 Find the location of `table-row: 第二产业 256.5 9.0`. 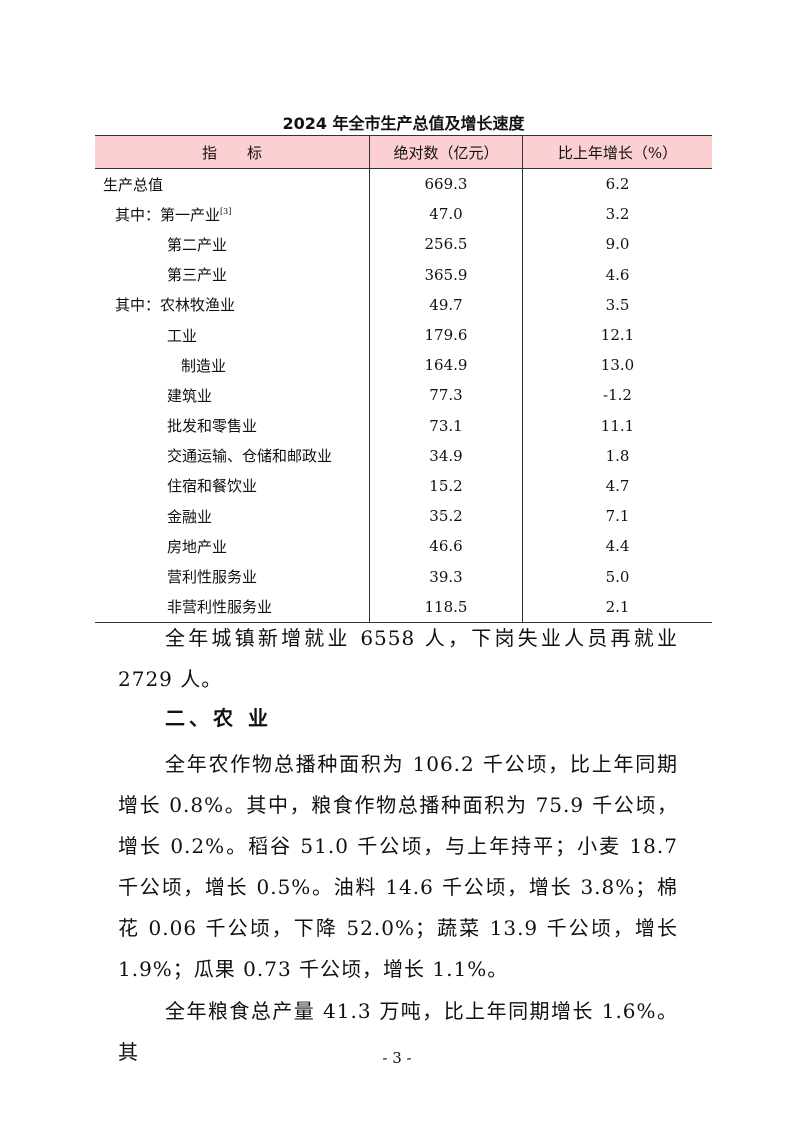

table-row: 第二产业 256.5 9.0 is located at coordinates (403, 244).